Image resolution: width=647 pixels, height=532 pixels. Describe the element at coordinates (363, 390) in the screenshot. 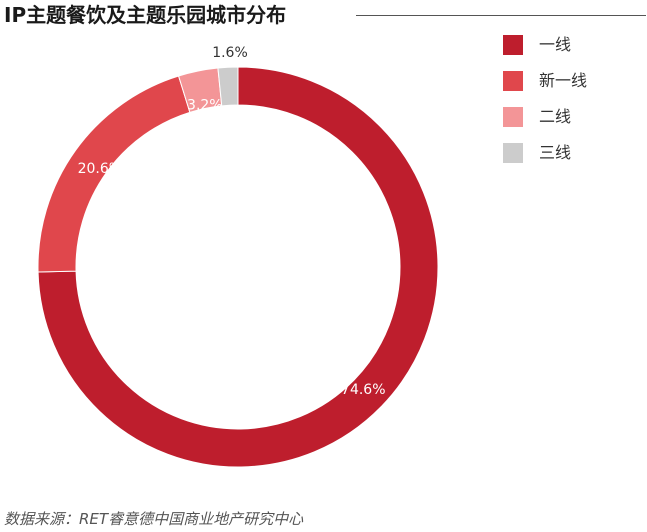

I see `slice-value-label-0: 74.6%` at that location.